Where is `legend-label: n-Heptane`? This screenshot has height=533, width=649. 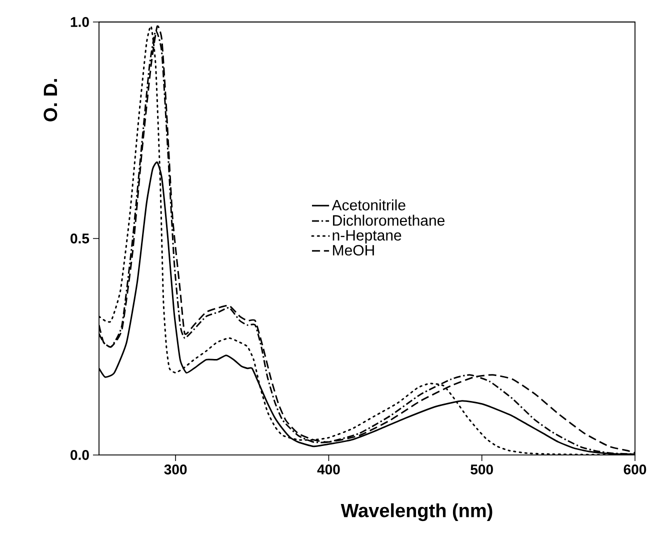 legend-label: n-Heptane is located at coordinates (367, 237).